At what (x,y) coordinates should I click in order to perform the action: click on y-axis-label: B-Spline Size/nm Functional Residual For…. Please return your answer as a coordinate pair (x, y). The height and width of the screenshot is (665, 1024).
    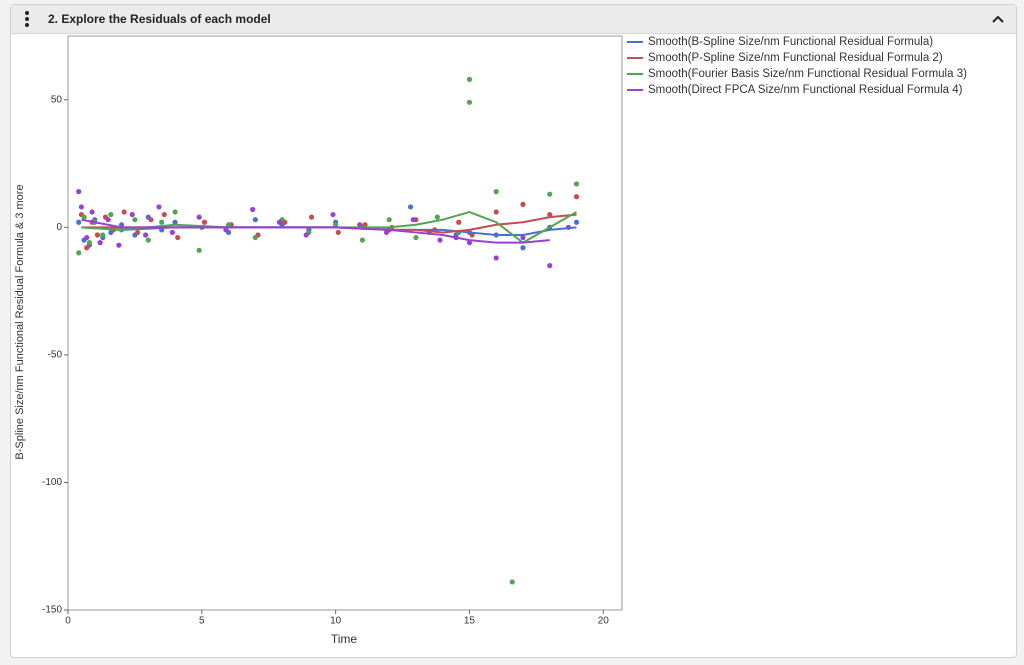
    Looking at the image, I should click on (20, 321).